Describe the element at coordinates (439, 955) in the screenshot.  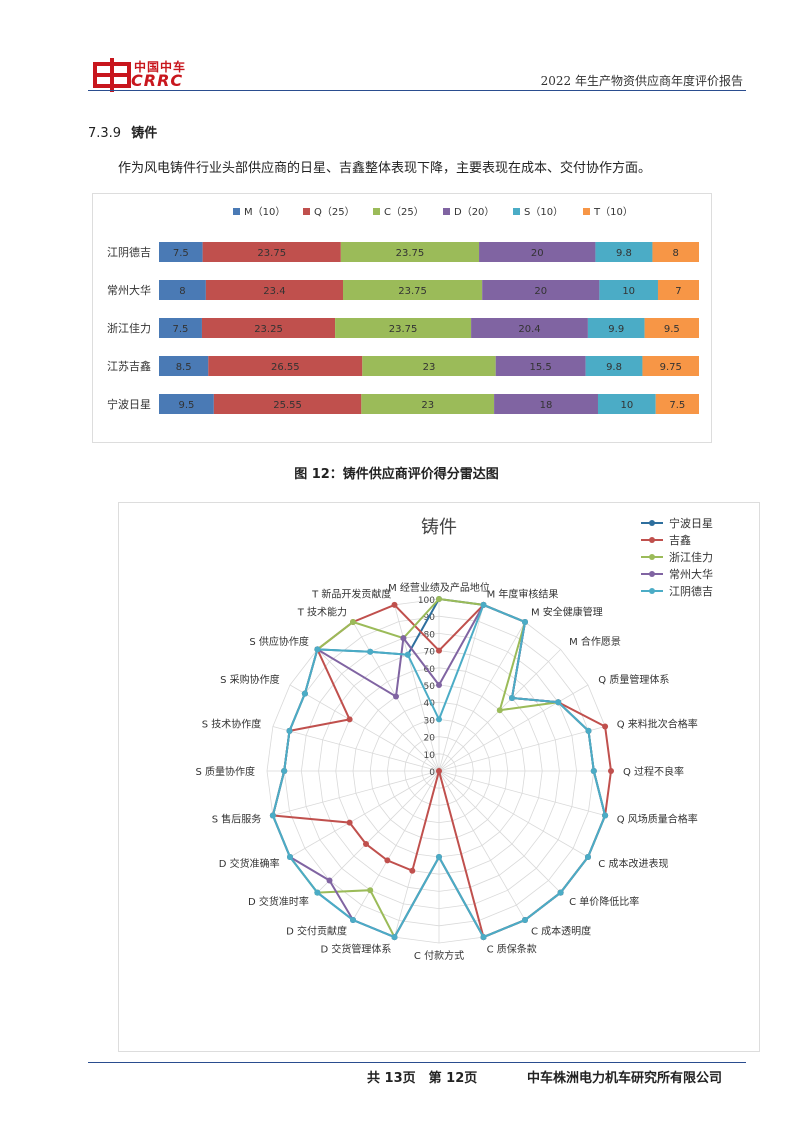
I see `radar-axis-label: C 付款方式` at that location.